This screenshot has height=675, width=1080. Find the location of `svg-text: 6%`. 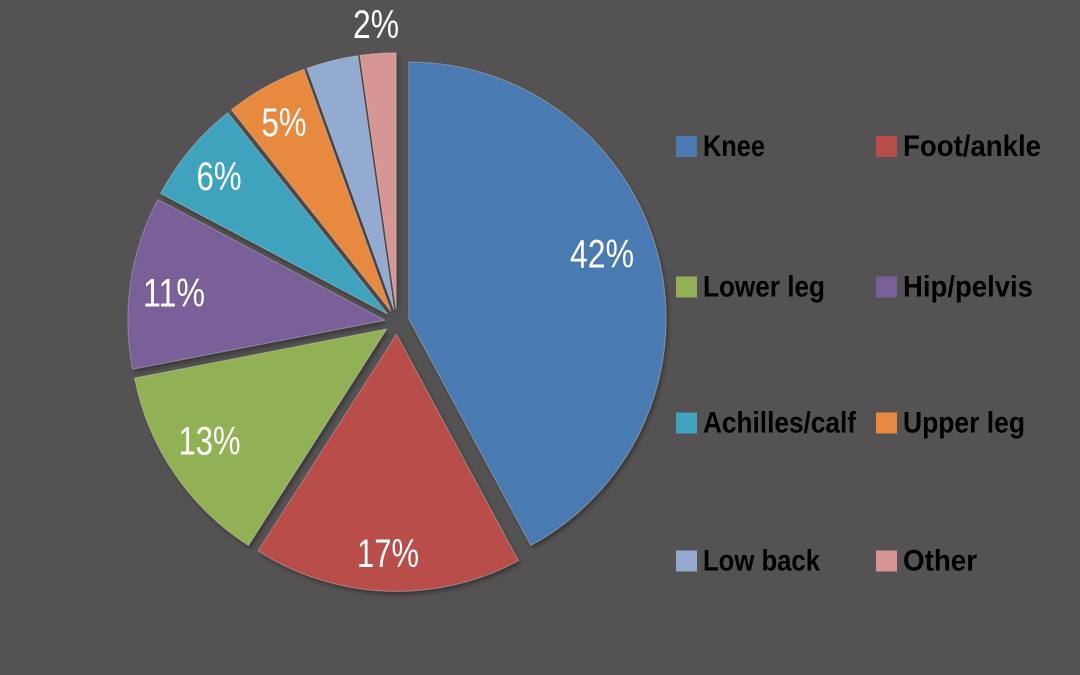

svg-text: 6% is located at coordinates (219, 177).